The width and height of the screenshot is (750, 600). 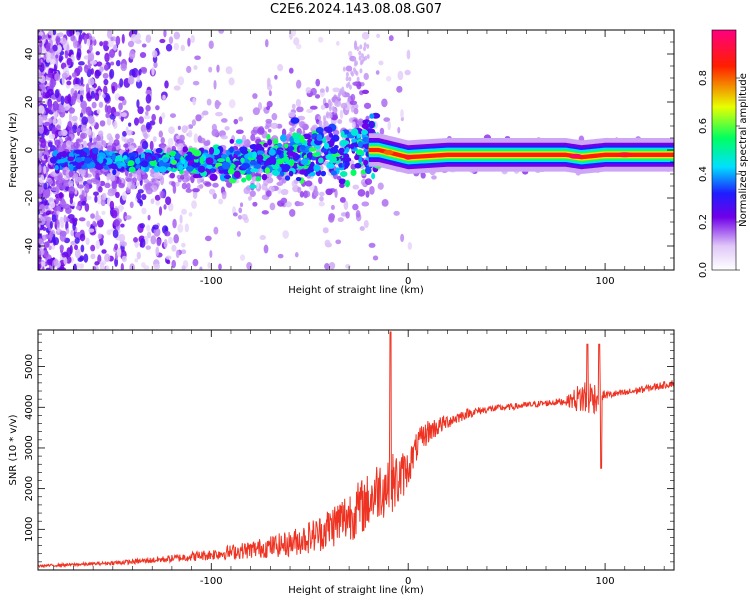 What do you see at coordinates (724, 150) in the screenshot?
I see `colorbar-gradient` at bounding box center [724, 150].